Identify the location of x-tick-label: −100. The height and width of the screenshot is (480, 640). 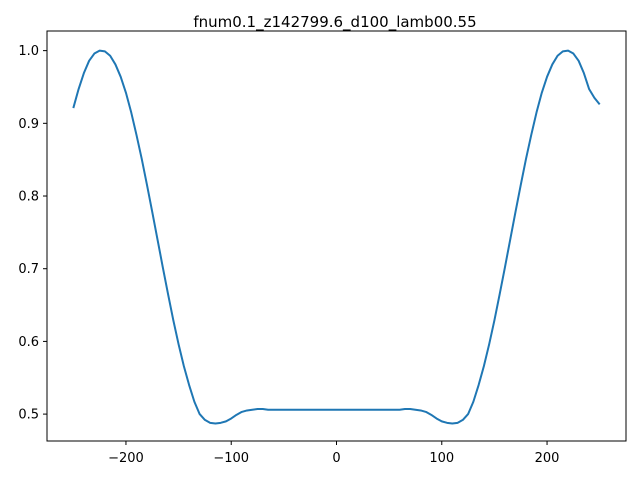
(231, 458).